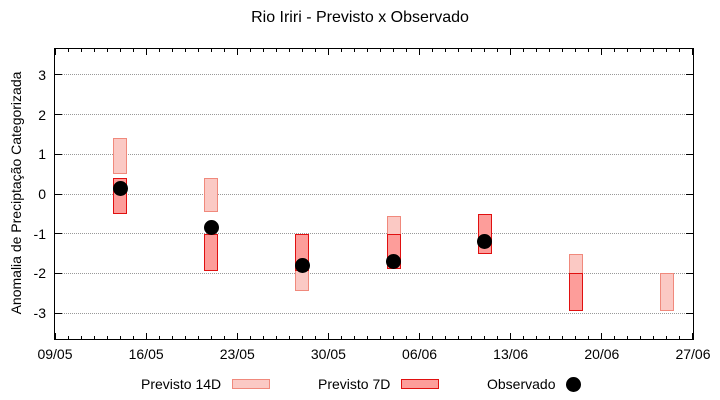 This screenshot has width=720, height=400. Describe the element at coordinates (39, 233) in the screenshot. I see `y-tick-label: -1` at that location.